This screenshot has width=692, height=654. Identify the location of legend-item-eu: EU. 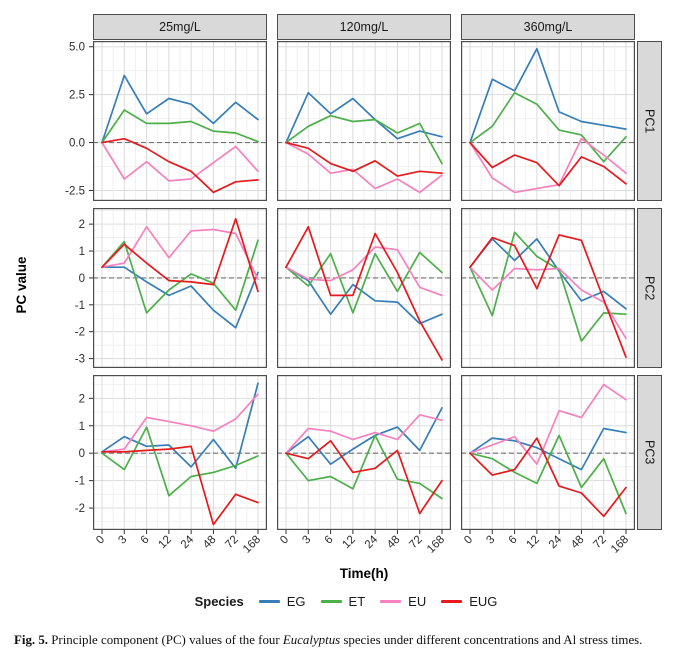
(403, 601).